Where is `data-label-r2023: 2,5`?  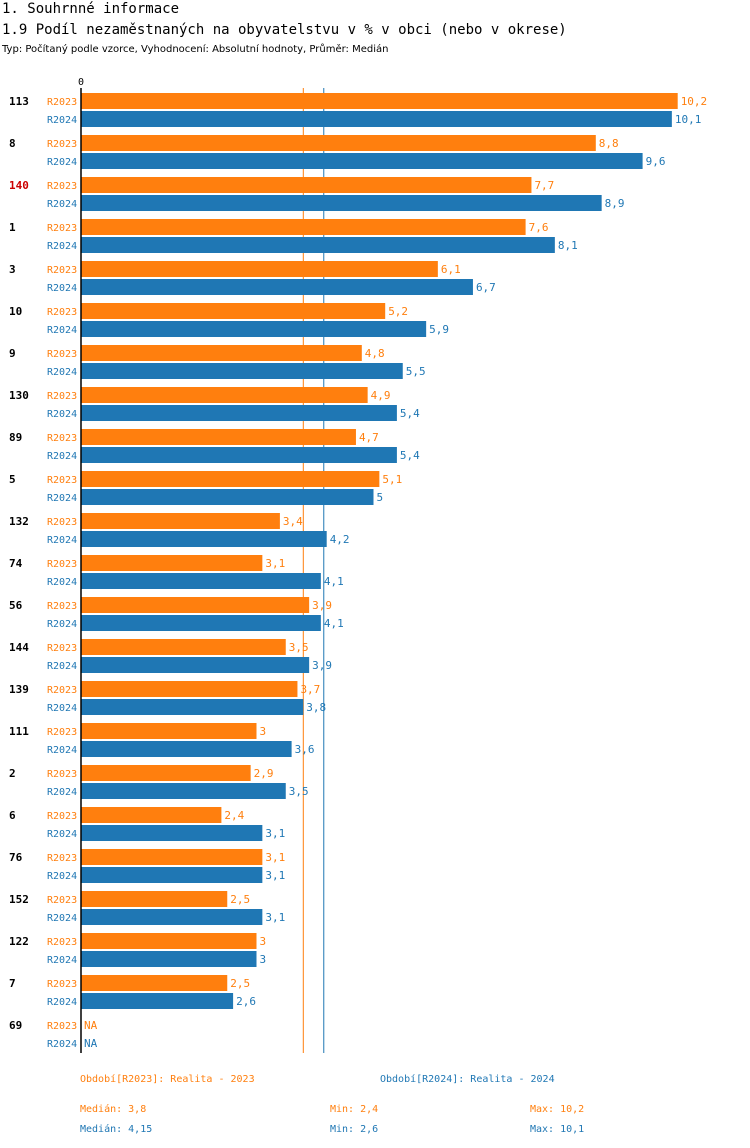
data-label-r2023: 2,5 is located at coordinates (240, 983).